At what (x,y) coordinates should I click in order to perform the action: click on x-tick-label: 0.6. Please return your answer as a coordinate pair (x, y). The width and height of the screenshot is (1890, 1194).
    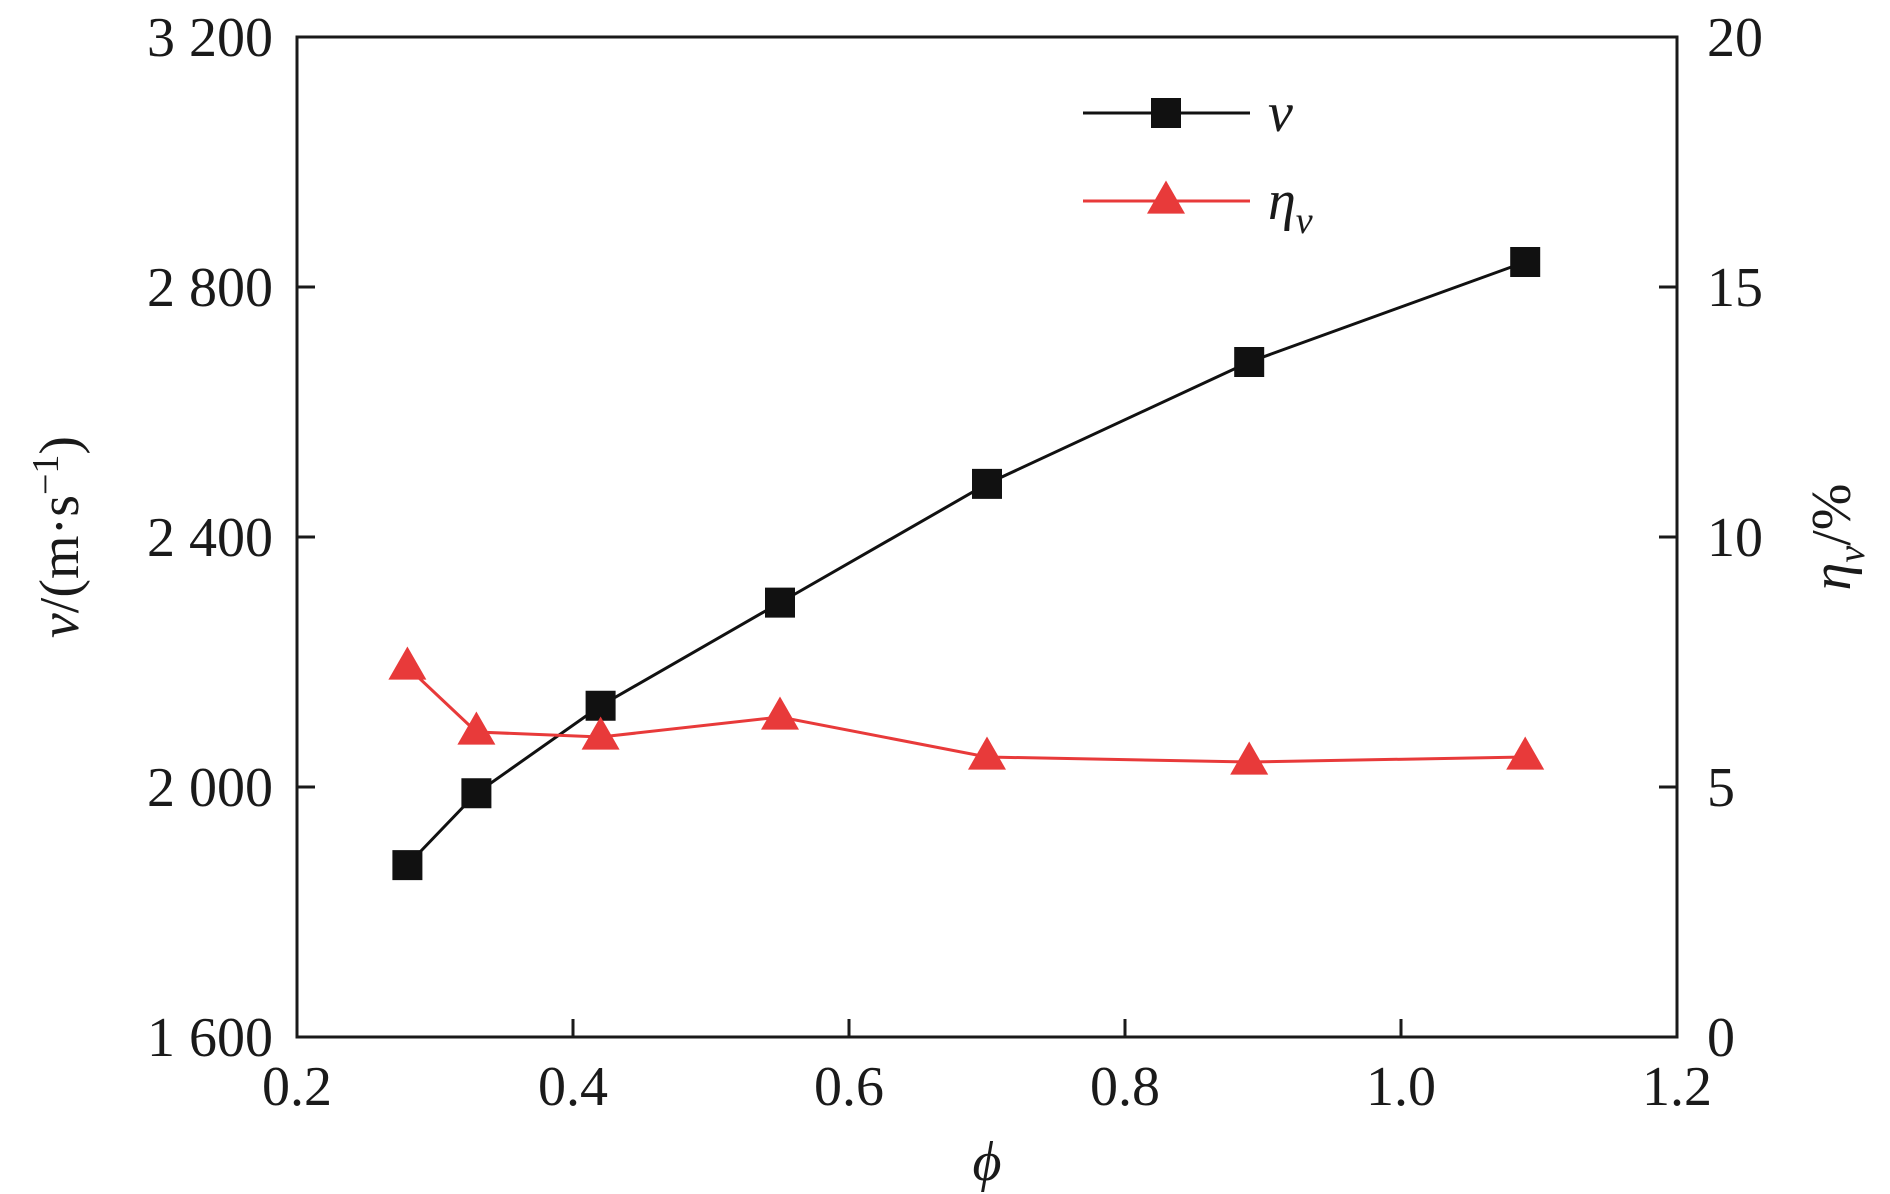
    Looking at the image, I should click on (849, 1087).